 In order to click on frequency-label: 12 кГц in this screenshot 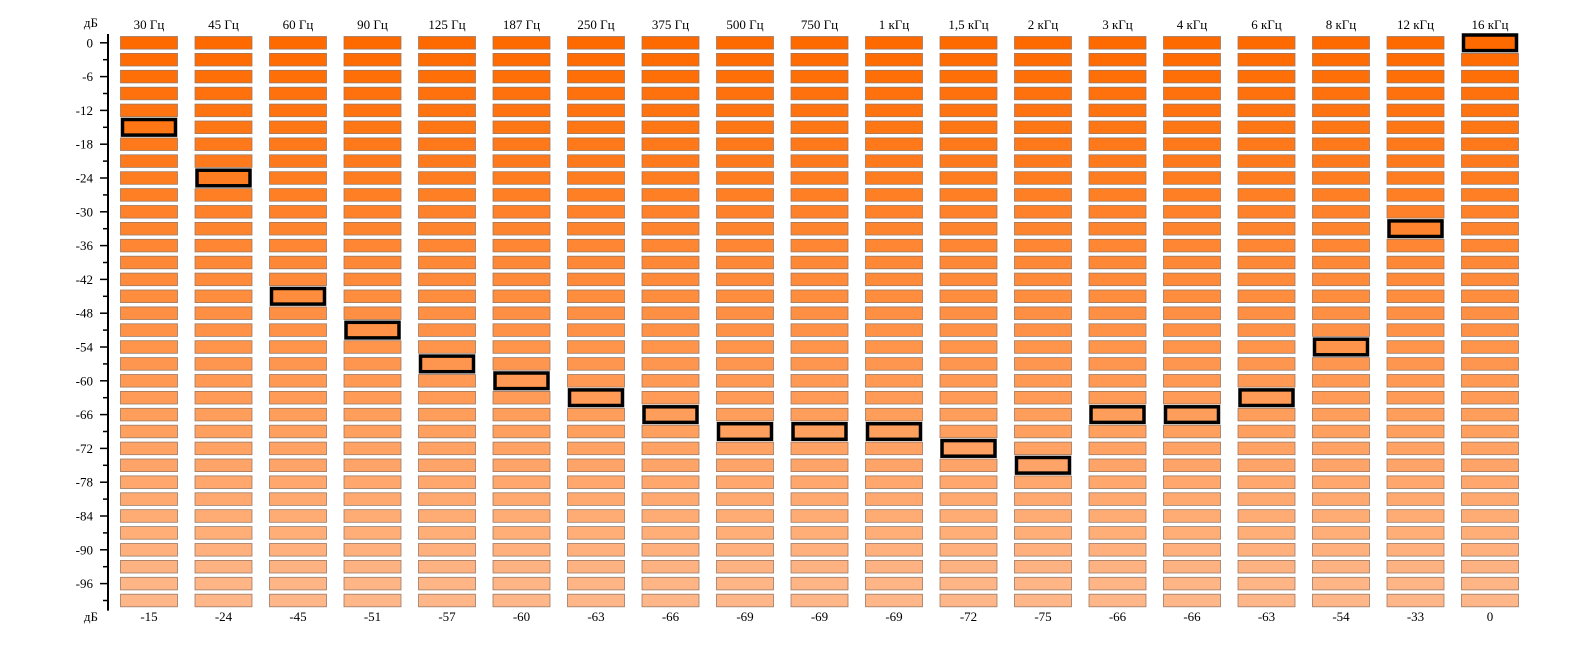, I will do `click(1415, 24)`.